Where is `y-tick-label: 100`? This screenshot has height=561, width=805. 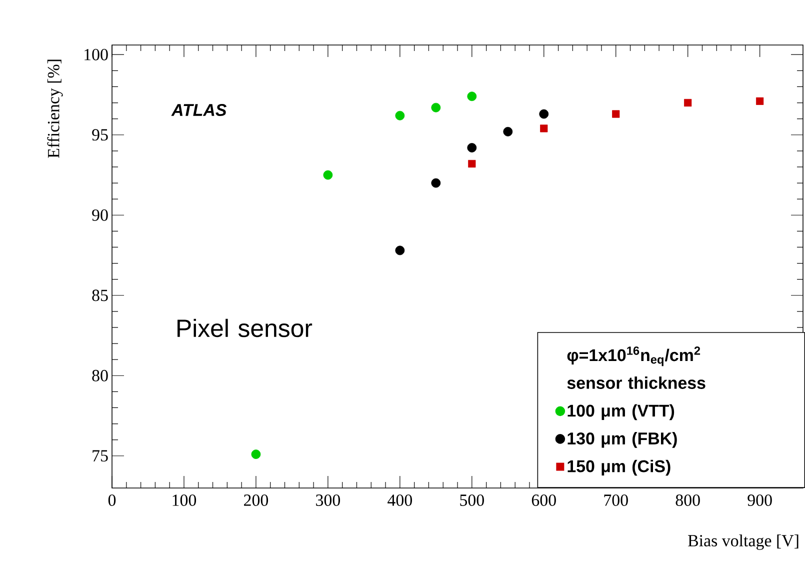 y-tick-label: 100 is located at coordinates (96, 54).